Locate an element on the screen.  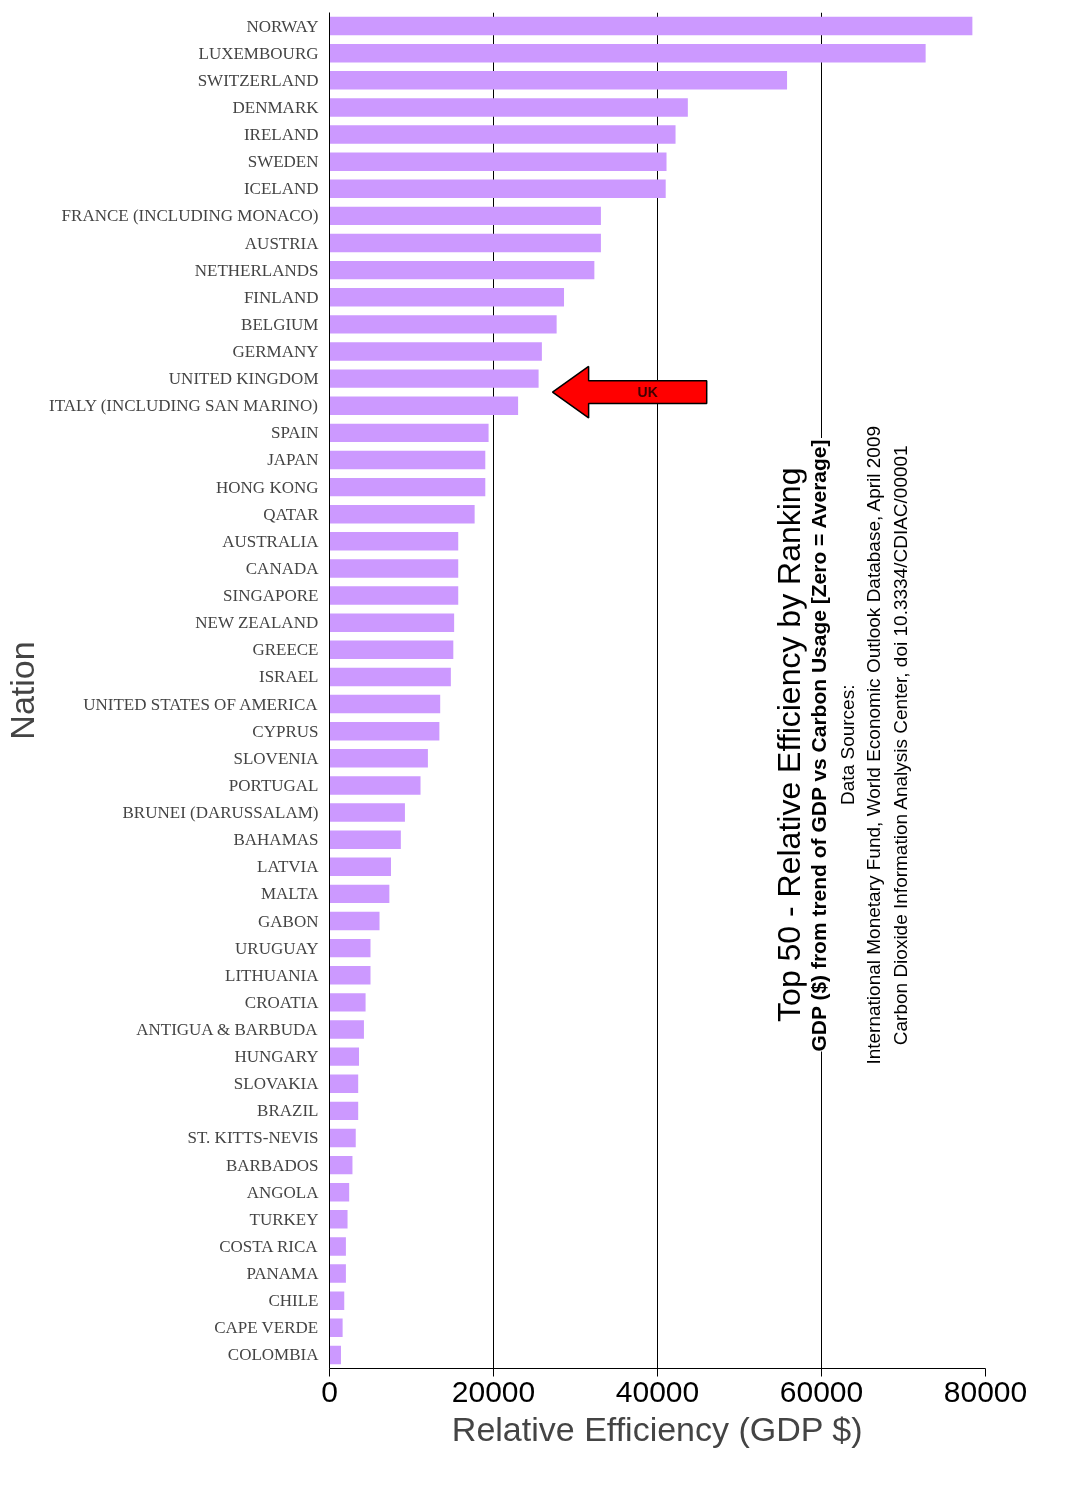
y-tick-label: PORTUGAL is located at coordinates (273, 785).